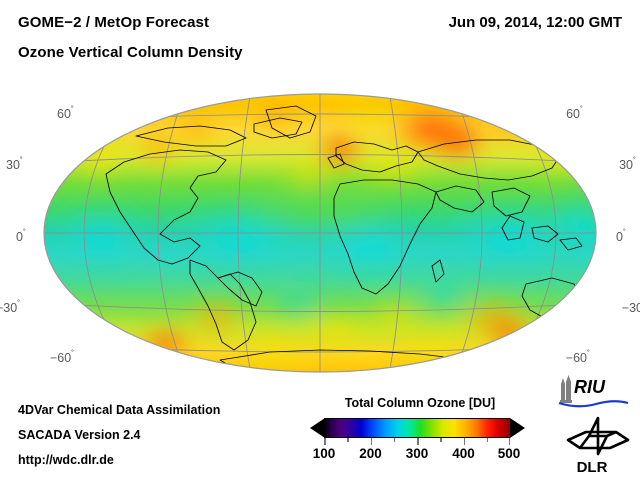  What do you see at coordinates (14, 164) in the screenshot?
I see `lat-label-left-30: 30˚` at bounding box center [14, 164].